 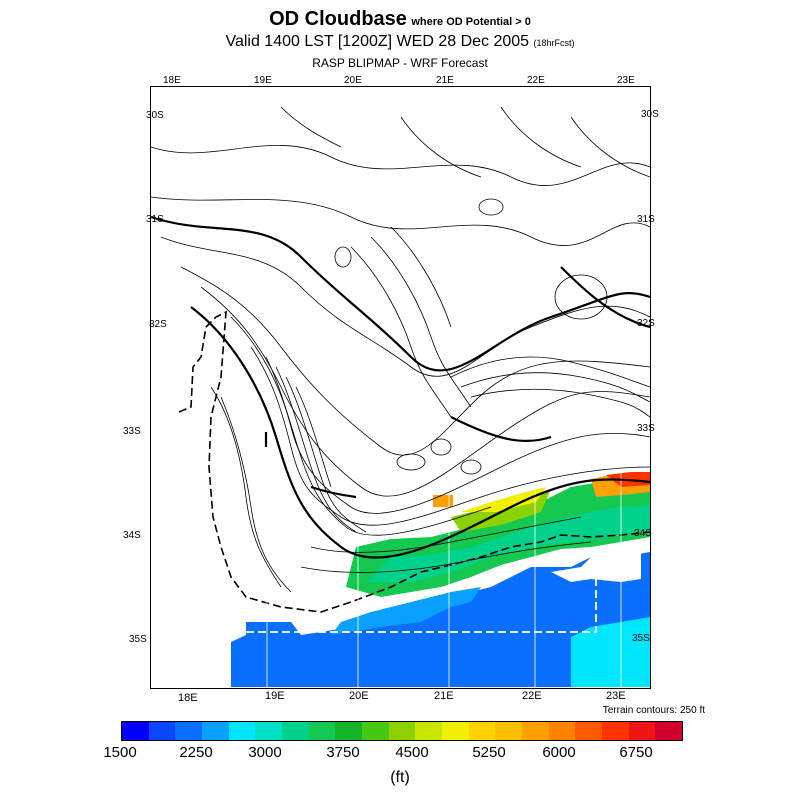 What do you see at coordinates (359, 696) in the screenshot?
I see `bottom-lon-label: 20E` at bounding box center [359, 696].